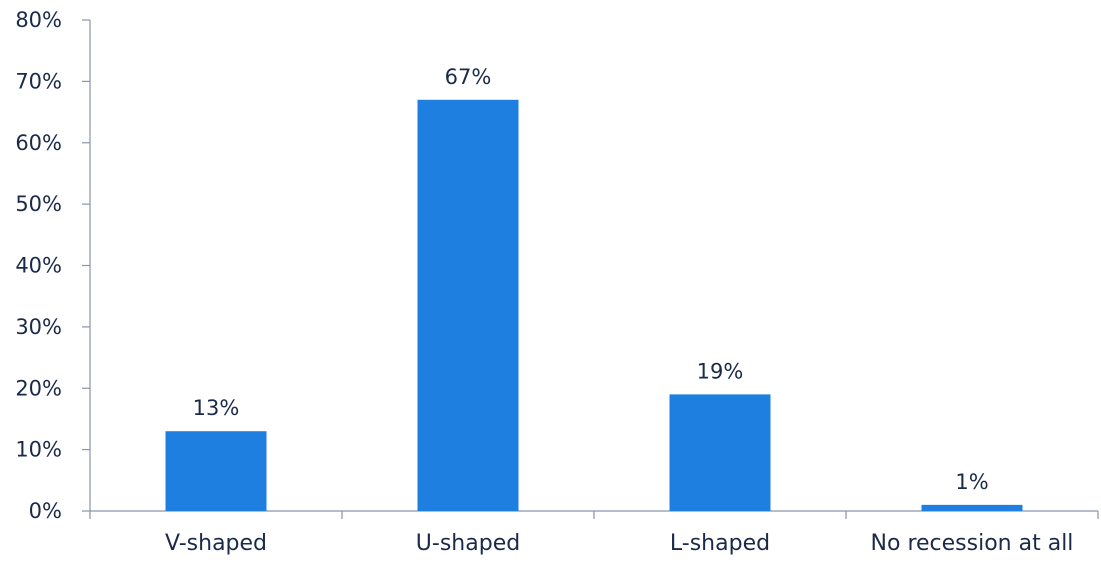 Image resolution: width=1101 pixels, height=563 pixels. I want to click on y-tick-label: 70%, so click(38, 81).